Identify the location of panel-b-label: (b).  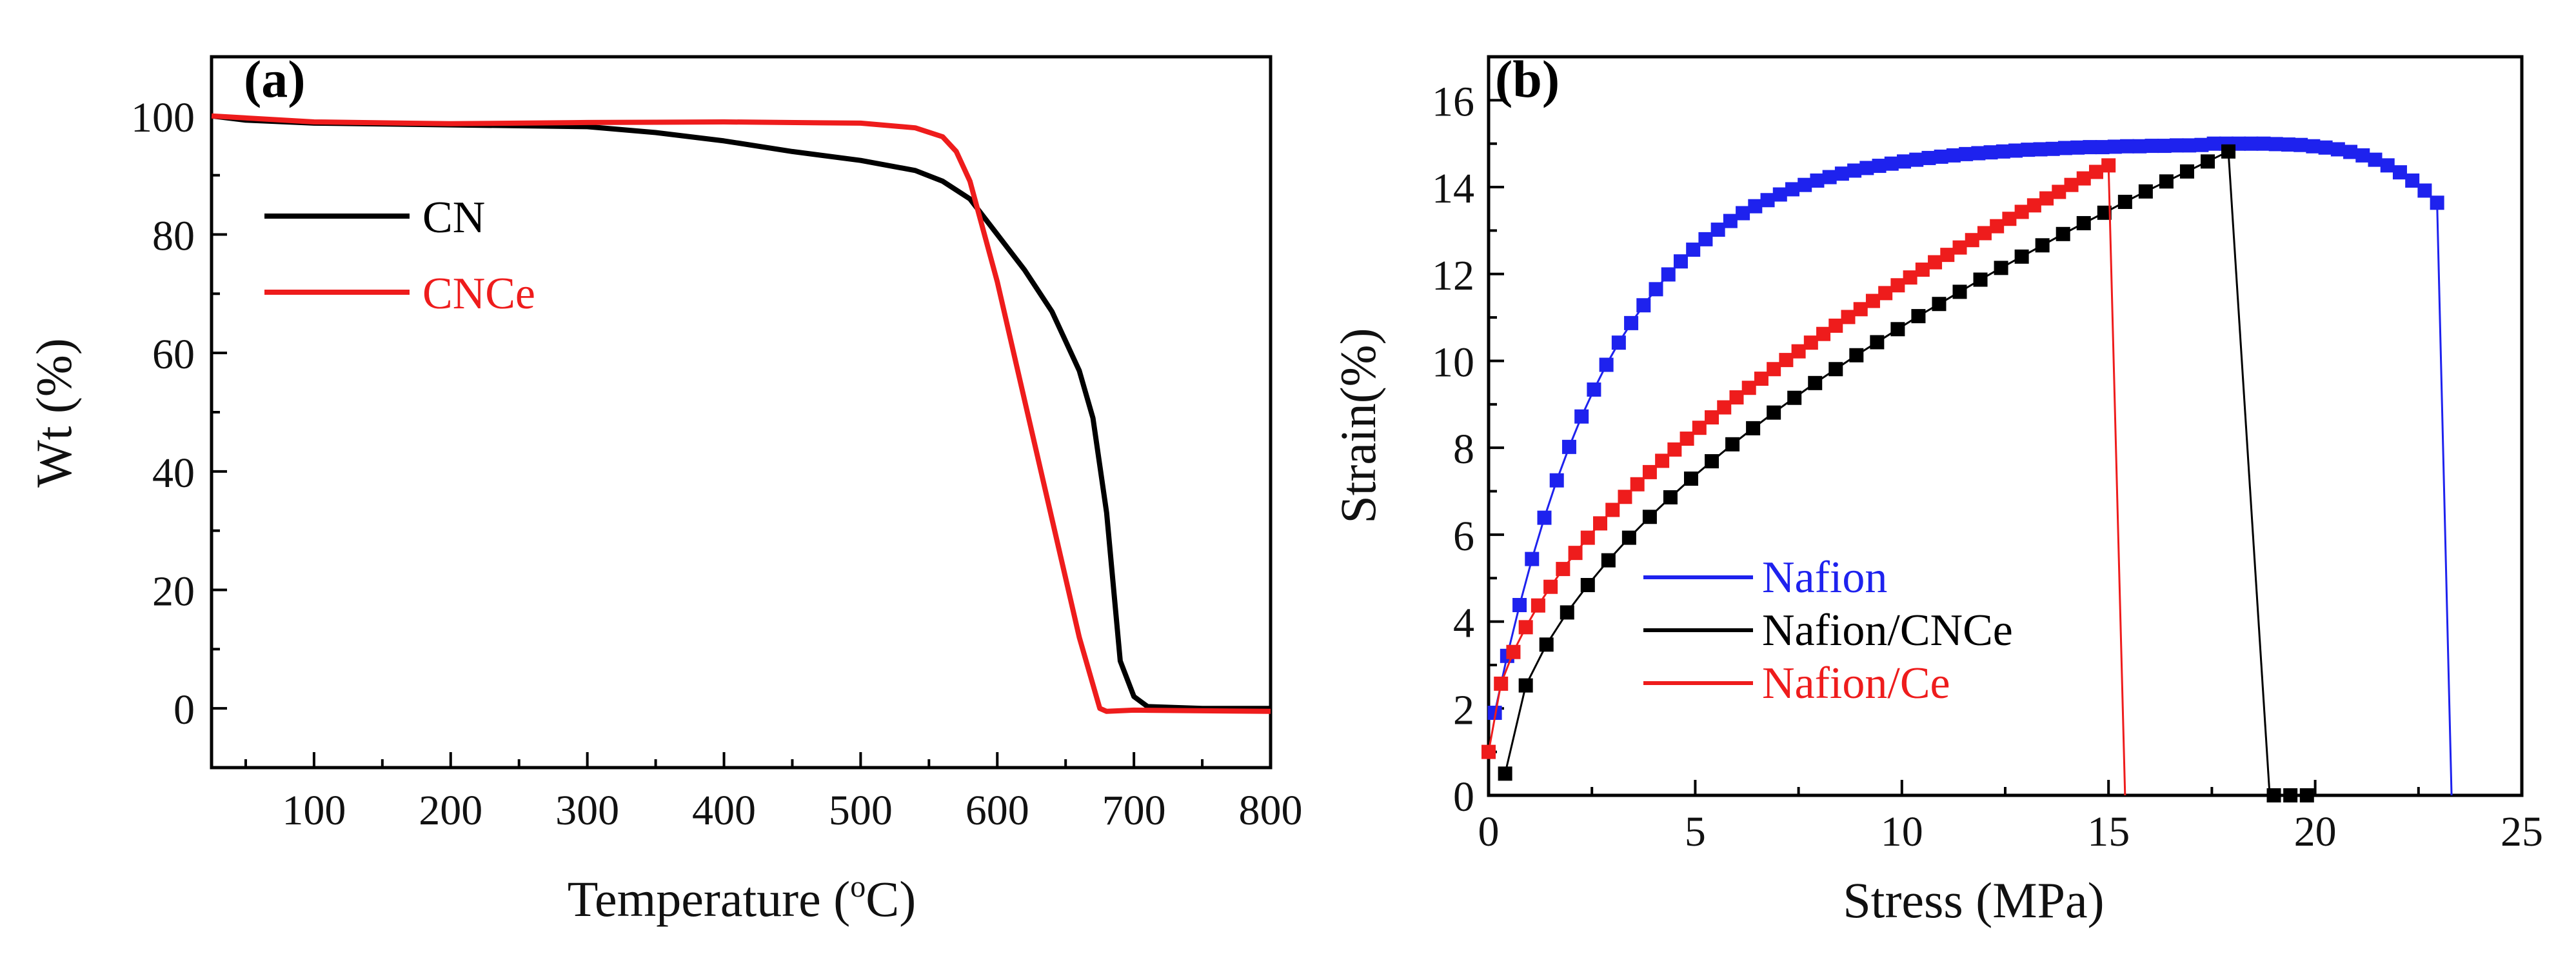
(1527, 79).